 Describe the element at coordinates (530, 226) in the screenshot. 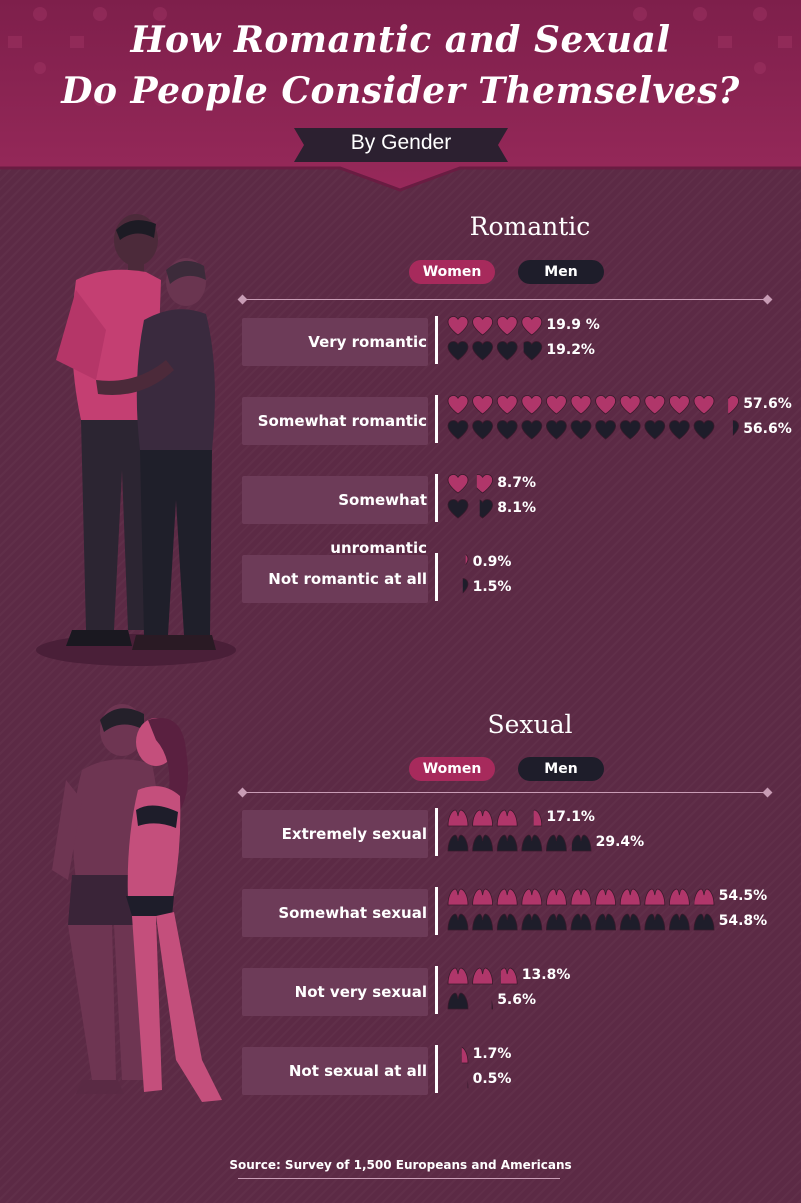

I see `section-title-romantic: Romantic` at that location.